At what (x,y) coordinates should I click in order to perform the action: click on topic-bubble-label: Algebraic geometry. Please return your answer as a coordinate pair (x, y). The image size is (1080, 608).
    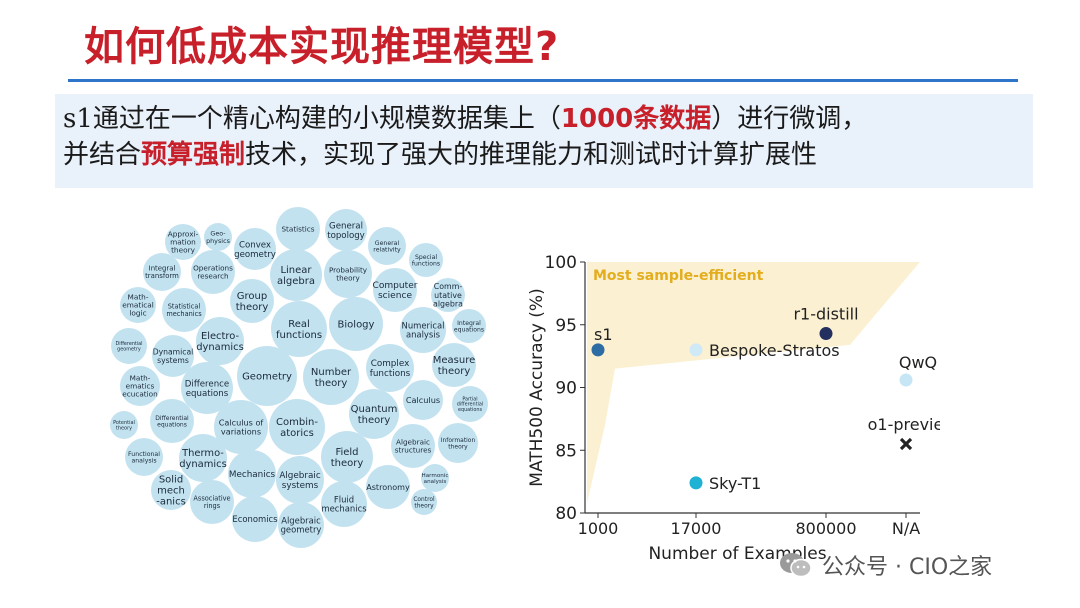
    Looking at the image, I should click on (301, 524).